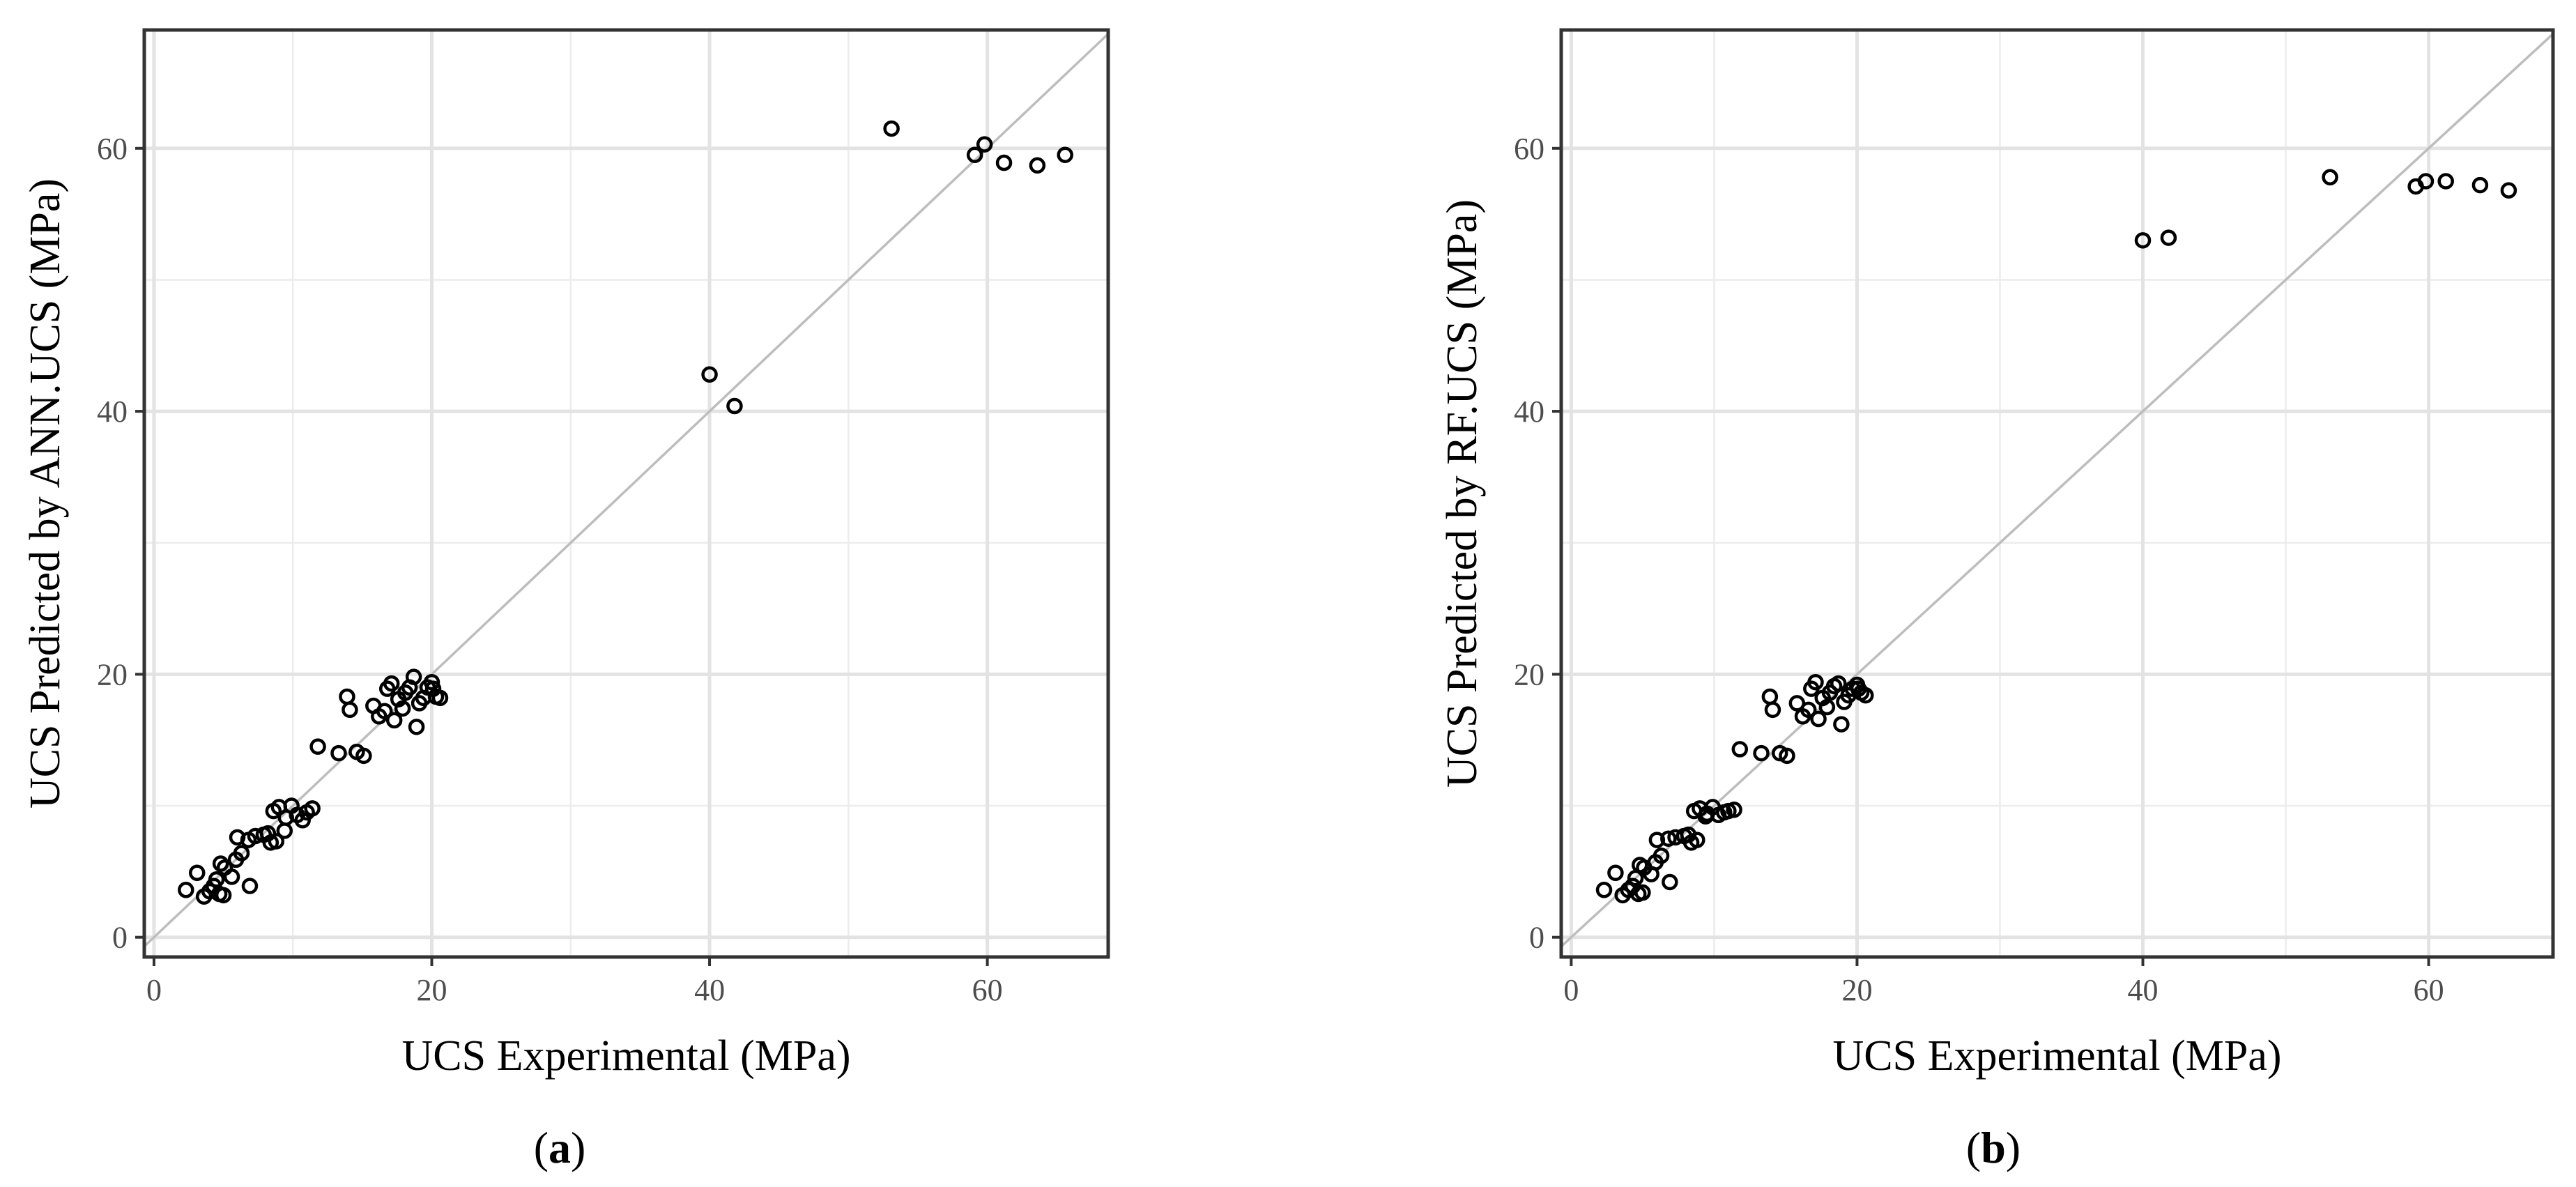  Describe the element at coordinates (1993, 1147) in the screenshot. I see `panel-caption: (b)` at that location.